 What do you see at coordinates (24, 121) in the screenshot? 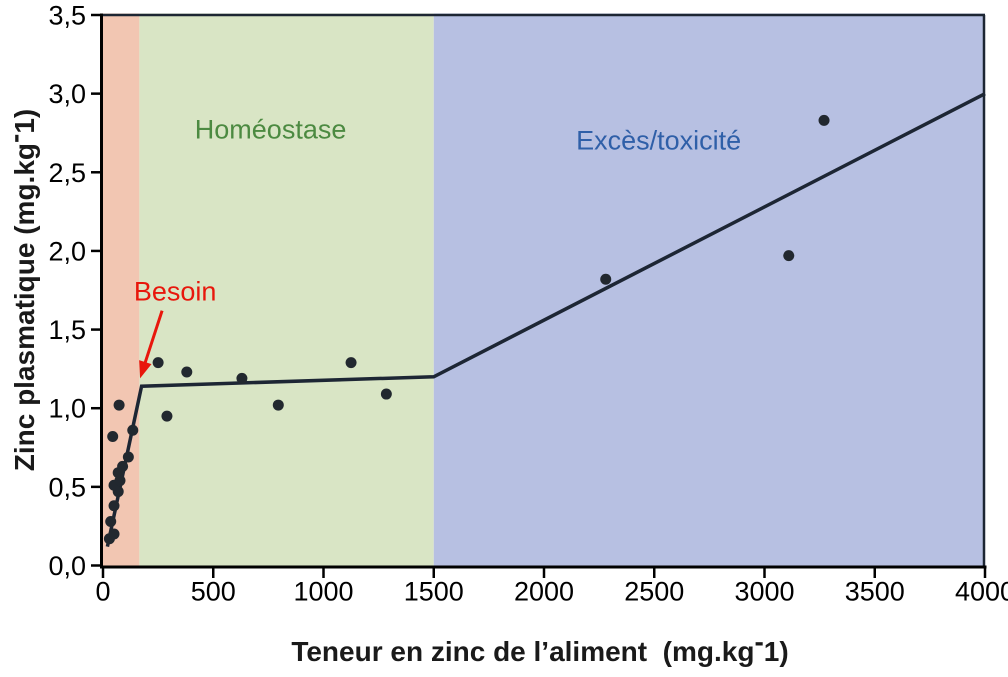
I see `y-axis-title-suffix: 1)` at bounding box center [24, 121].